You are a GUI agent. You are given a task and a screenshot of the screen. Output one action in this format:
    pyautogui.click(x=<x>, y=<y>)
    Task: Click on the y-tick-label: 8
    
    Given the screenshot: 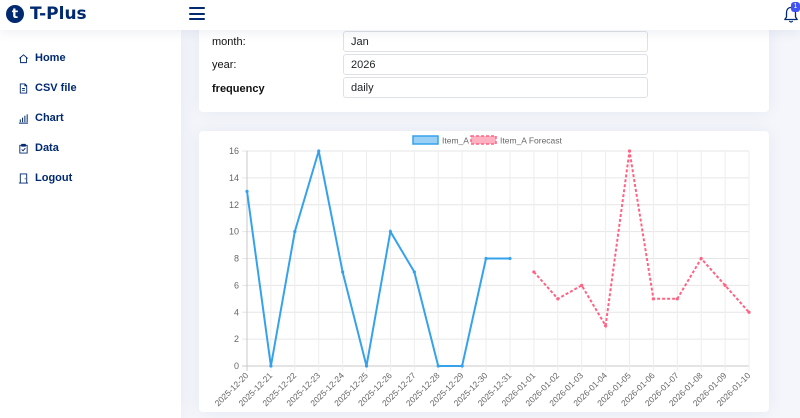 What is the action you would take?
    pyautogui.click(x=236, y=259)
    